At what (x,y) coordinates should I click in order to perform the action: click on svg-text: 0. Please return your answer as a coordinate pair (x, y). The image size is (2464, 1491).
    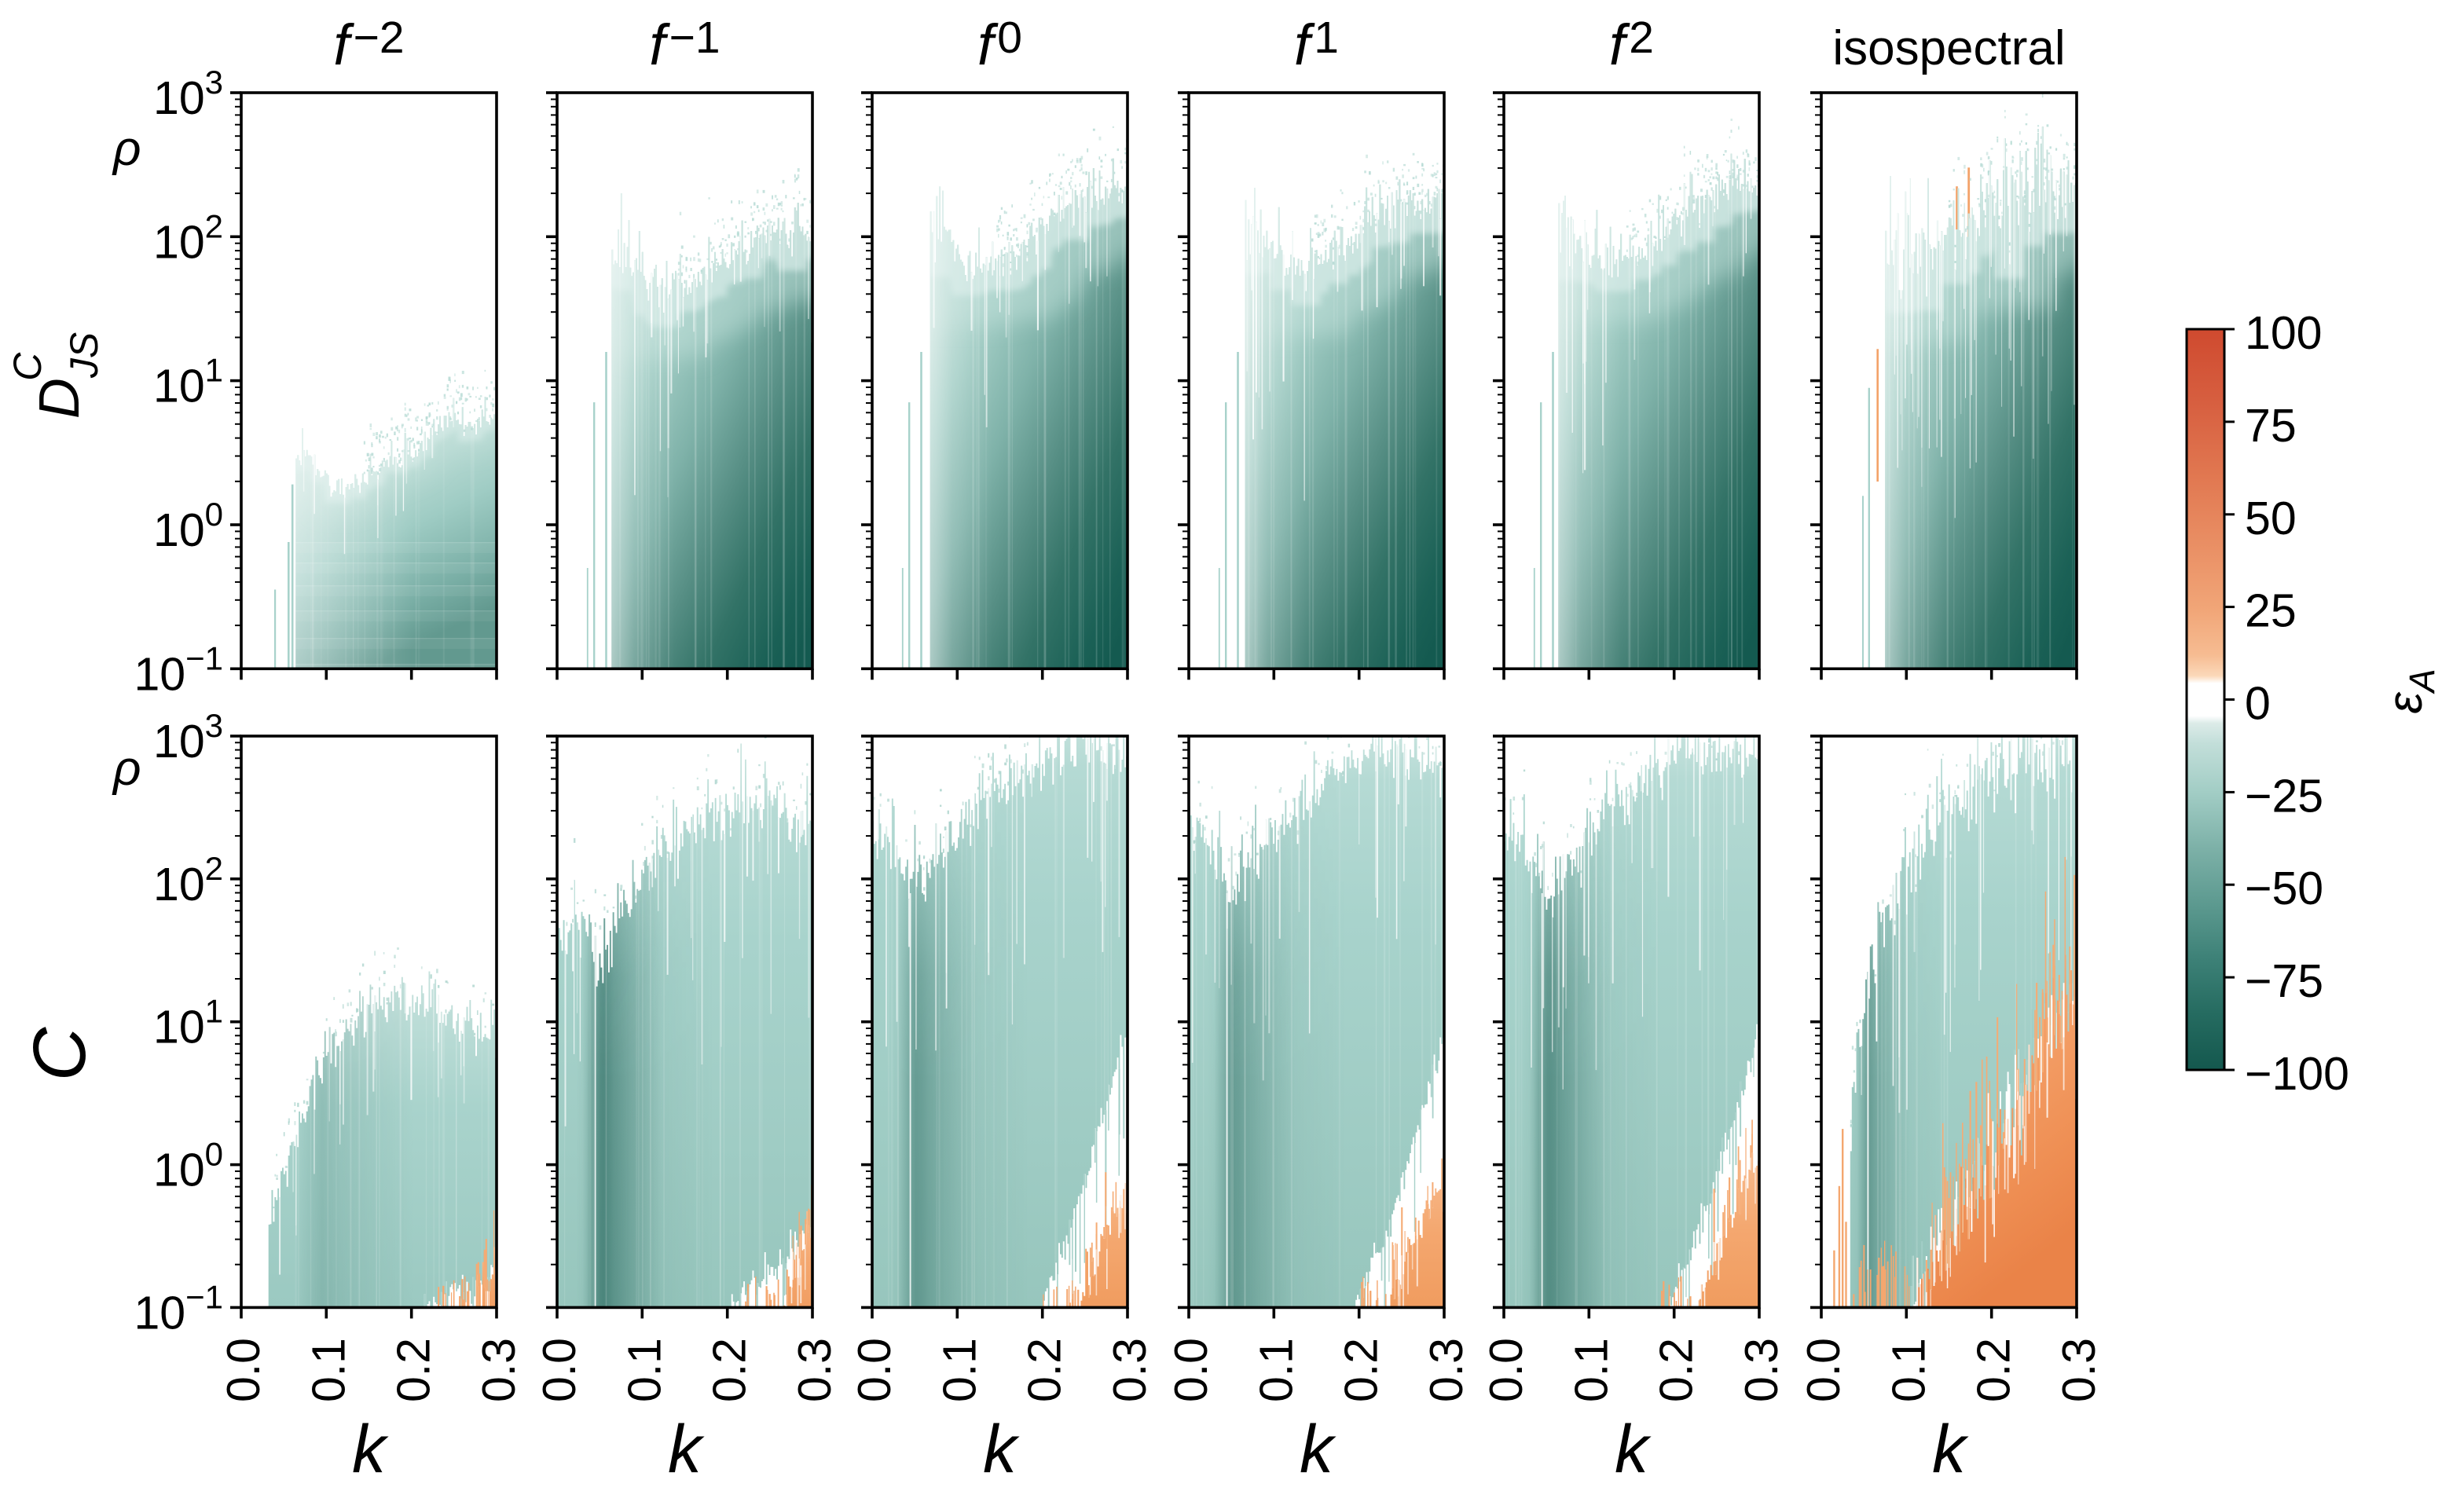
    Looking at the image, I should click on (2258, 704).